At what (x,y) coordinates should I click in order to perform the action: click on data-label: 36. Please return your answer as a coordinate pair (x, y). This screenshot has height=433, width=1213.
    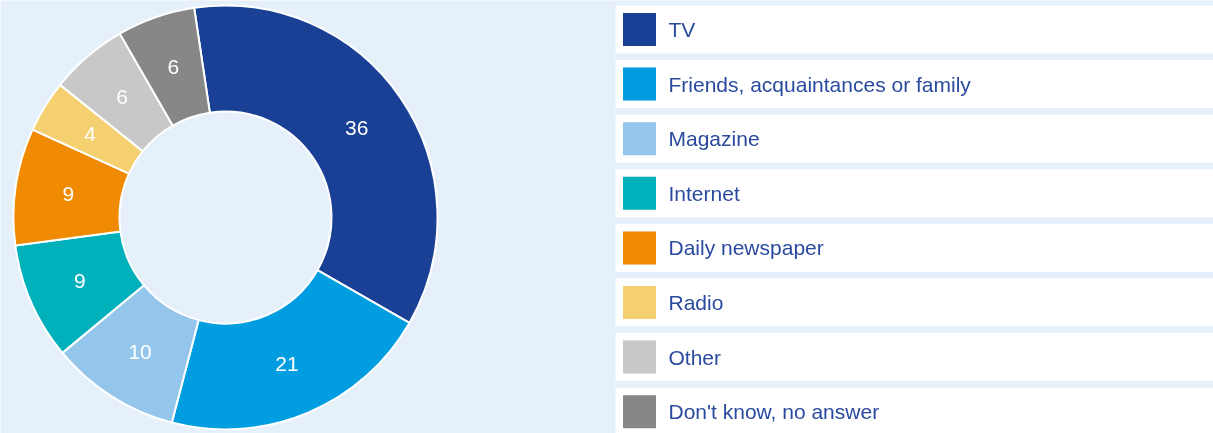
    Looking at the image, I should click on (357, 127).